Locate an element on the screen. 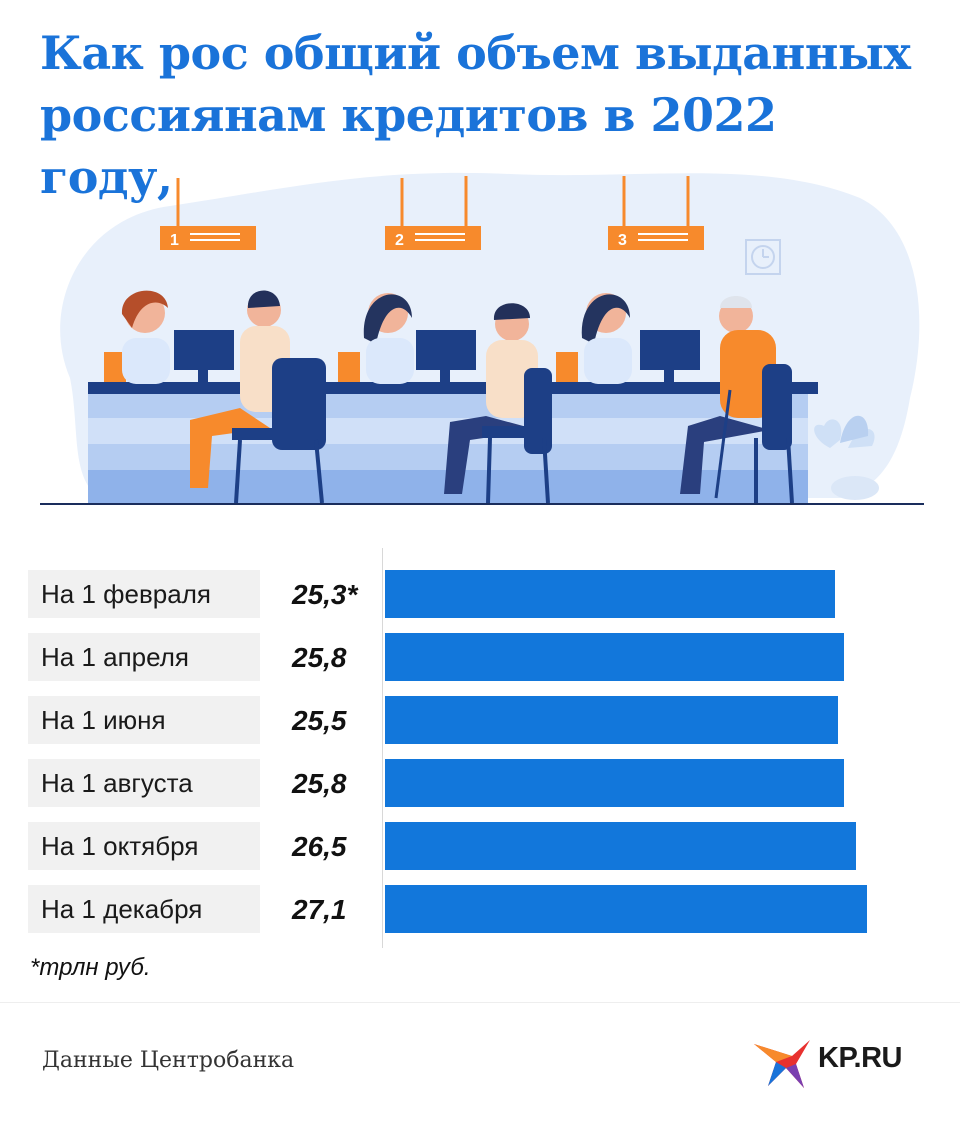  value-label: 26,5 is located at coordinates (319, 846).